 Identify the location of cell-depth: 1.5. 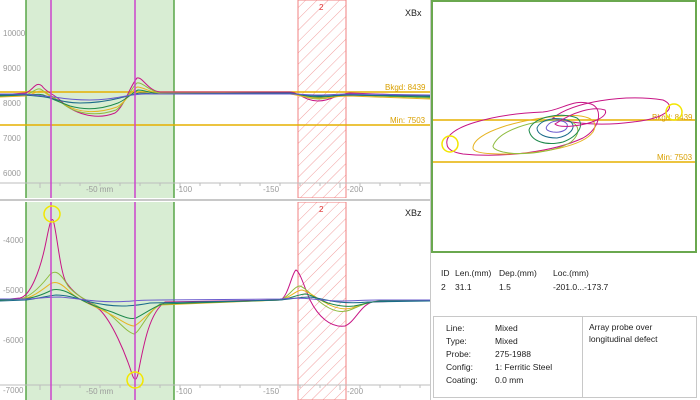
(505, 287).